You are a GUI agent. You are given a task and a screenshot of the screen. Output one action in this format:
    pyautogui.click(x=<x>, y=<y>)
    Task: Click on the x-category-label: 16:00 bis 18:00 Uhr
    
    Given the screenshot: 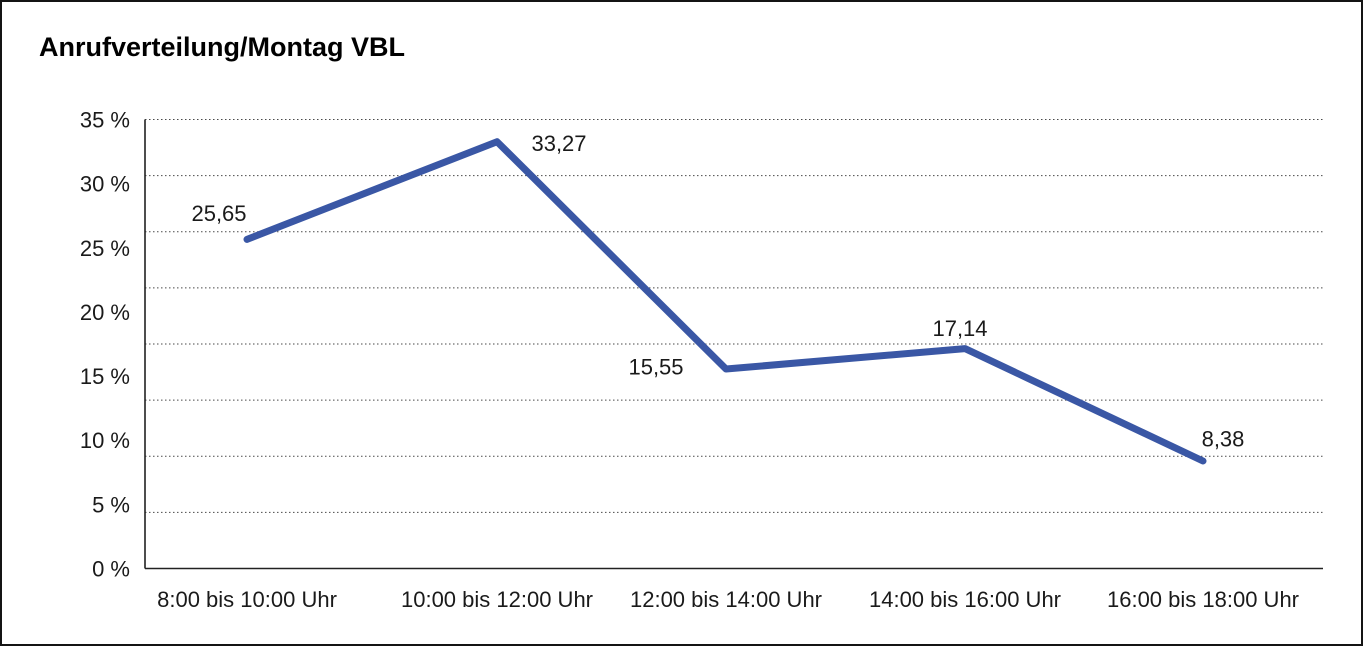 What is the action you would take?
    pyautogui.click(x=1203, y=599)
    